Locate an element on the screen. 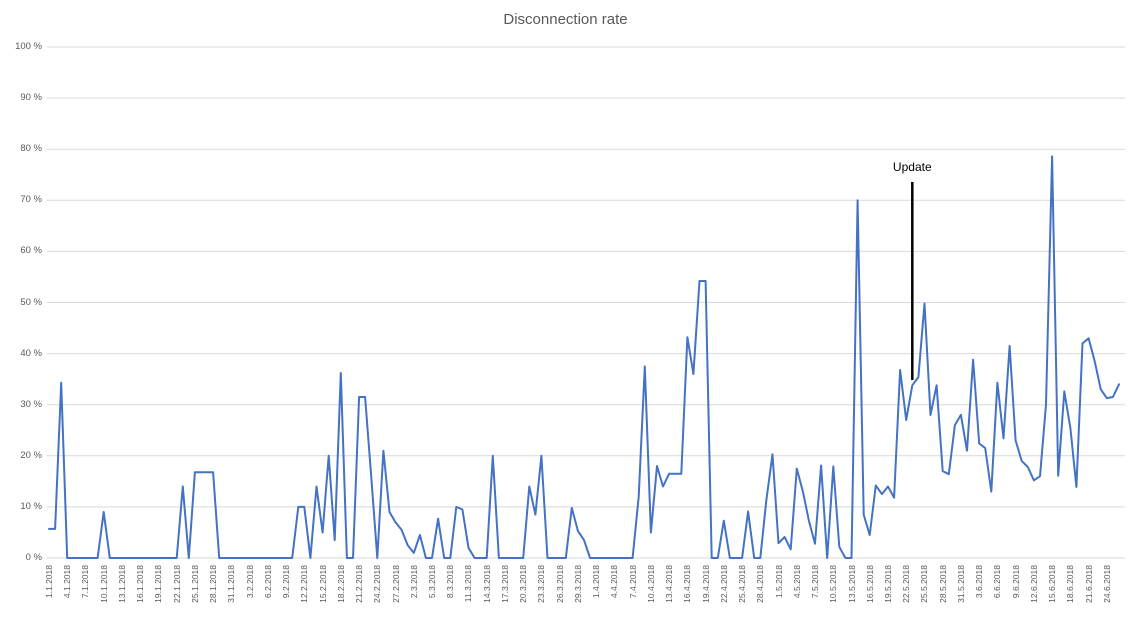 Image resolution: width=1131 pixels, height=626 pixels. x-tick-label: 22.5.2018 is located at coordinates (906, 584).